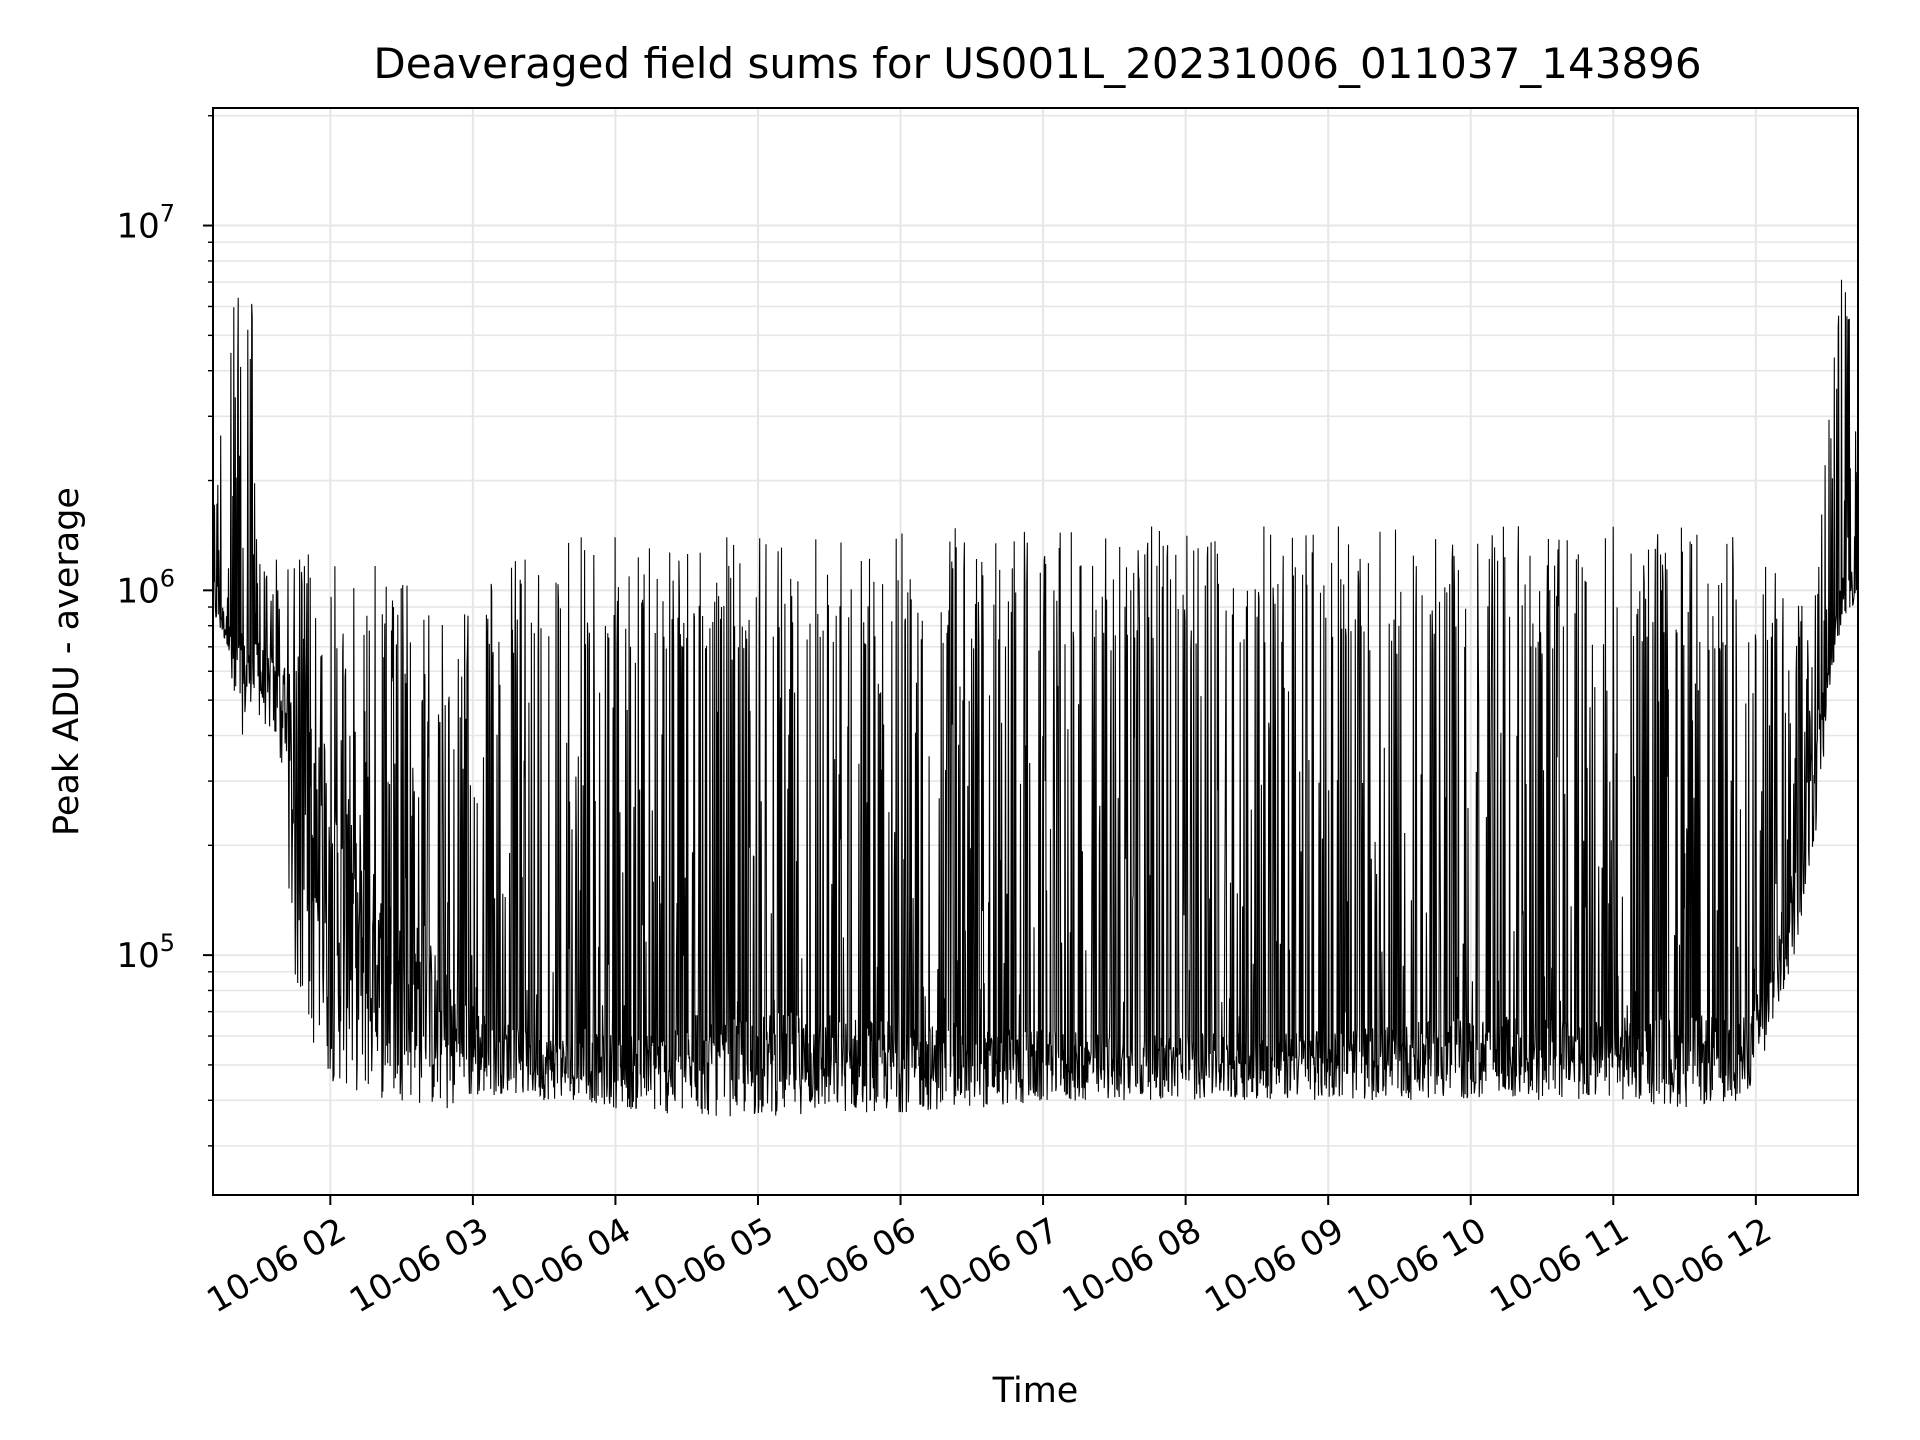  Describe the element at coordinates (1035, 1391) in the screenshot. I see `x-axis-label: Time` at that location.